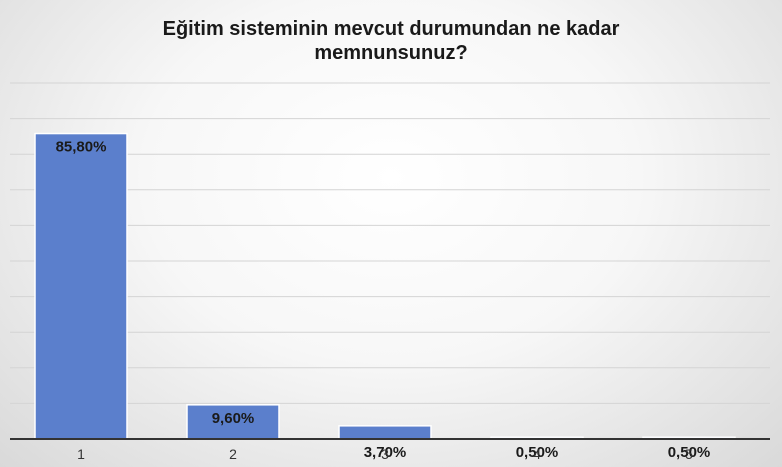  What do you see at coordinates (233, 418) in the screenshot?
I see `data-label-2: 9,60%` at bounding box center [233, 418].